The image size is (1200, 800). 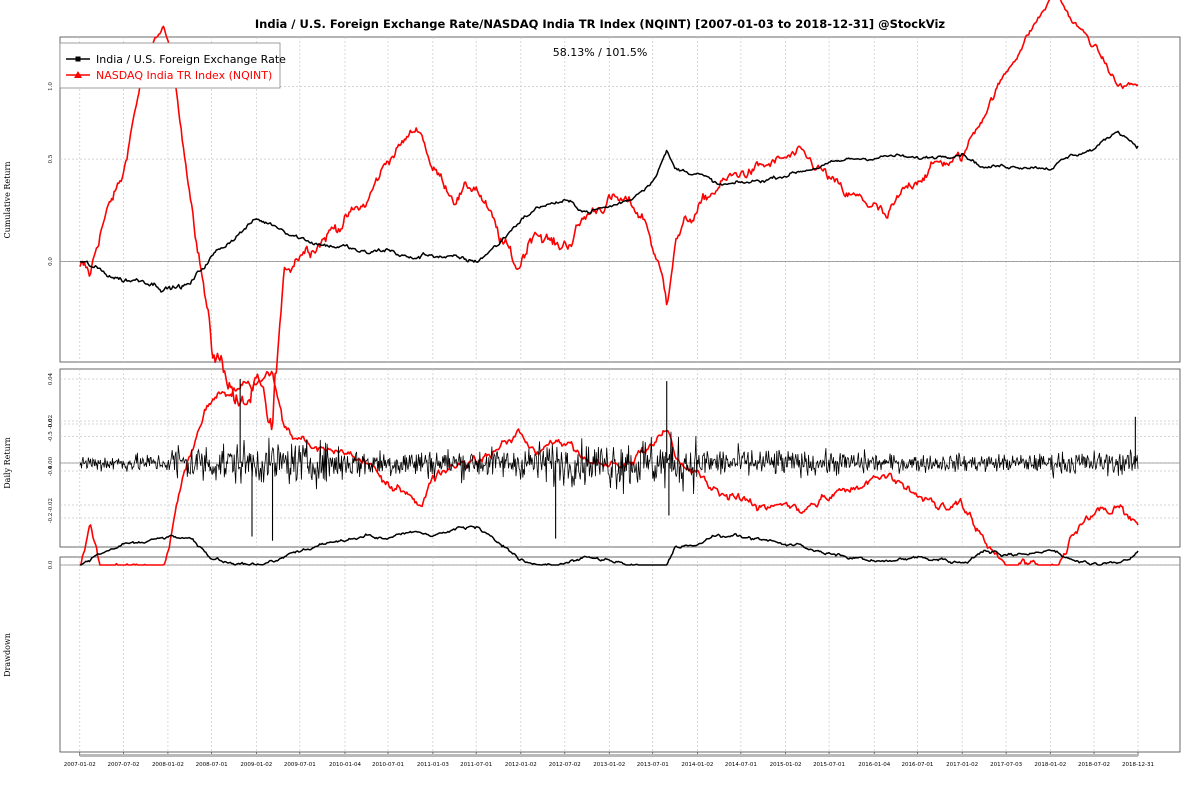 What do you see at coordinates (168, 765) in the screenshot?
I see `xtick-label-2: 2008-01-02` at bounding box center [168, 765].